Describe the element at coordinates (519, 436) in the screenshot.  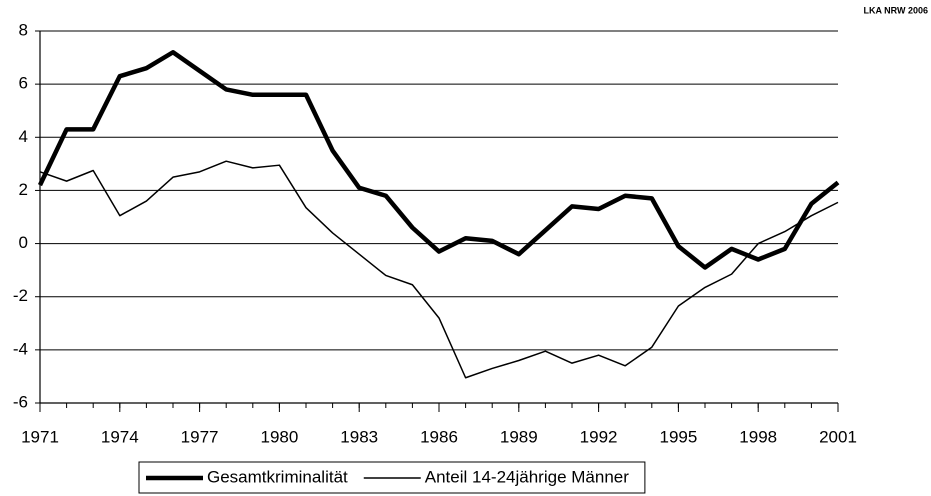
I see `x-tick-label: 1989` at that location.